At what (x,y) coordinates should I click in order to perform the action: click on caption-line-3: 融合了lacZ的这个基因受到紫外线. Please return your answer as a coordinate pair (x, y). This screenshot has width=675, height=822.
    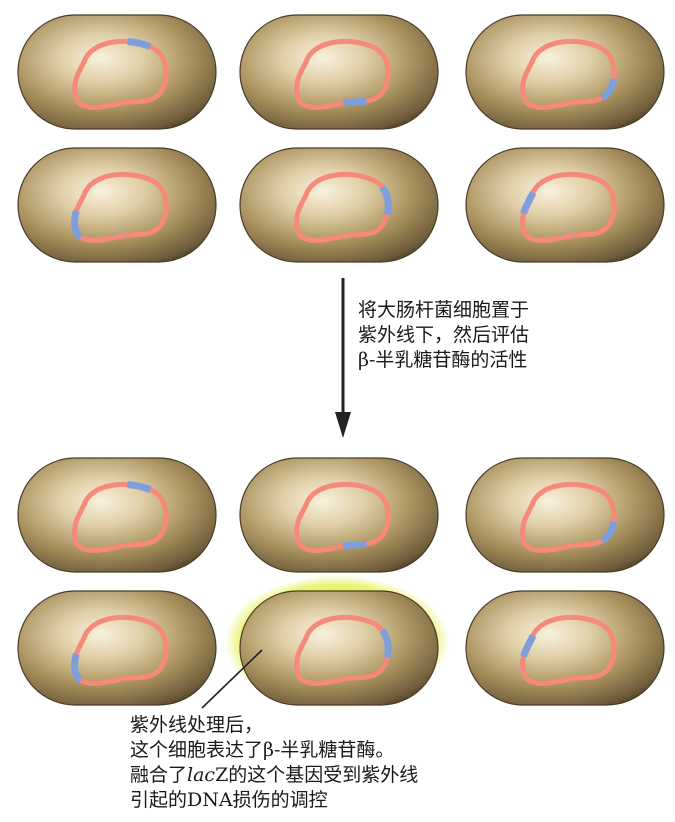
    Looking at the image, I should click on (274, 775).